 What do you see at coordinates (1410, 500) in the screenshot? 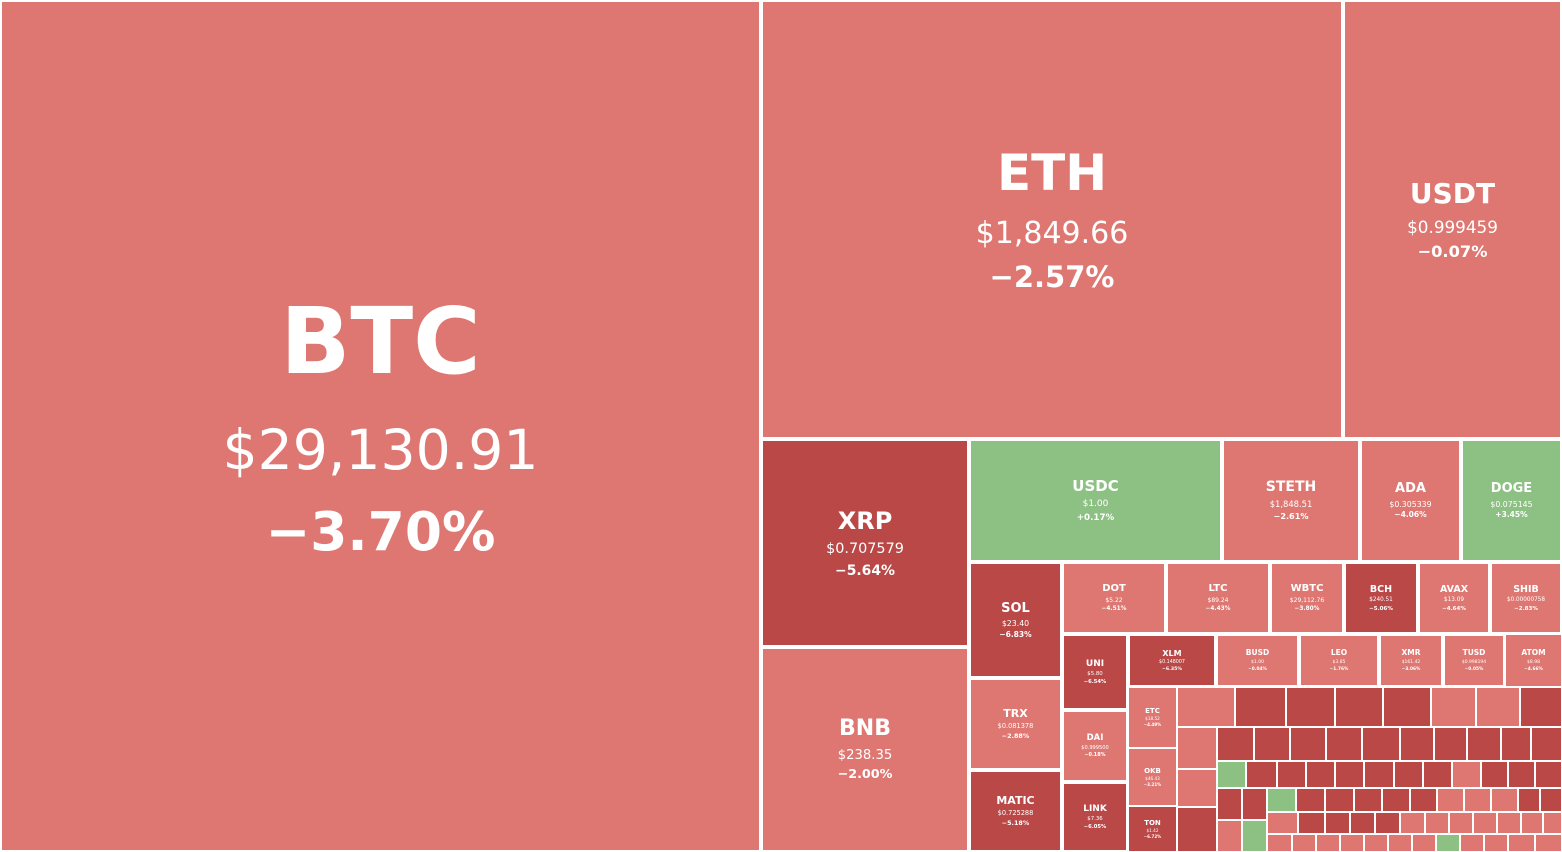
I see `treemap-tile-ada: ADA $0.305339 −4.06%` at bounding box center [1410, 500].